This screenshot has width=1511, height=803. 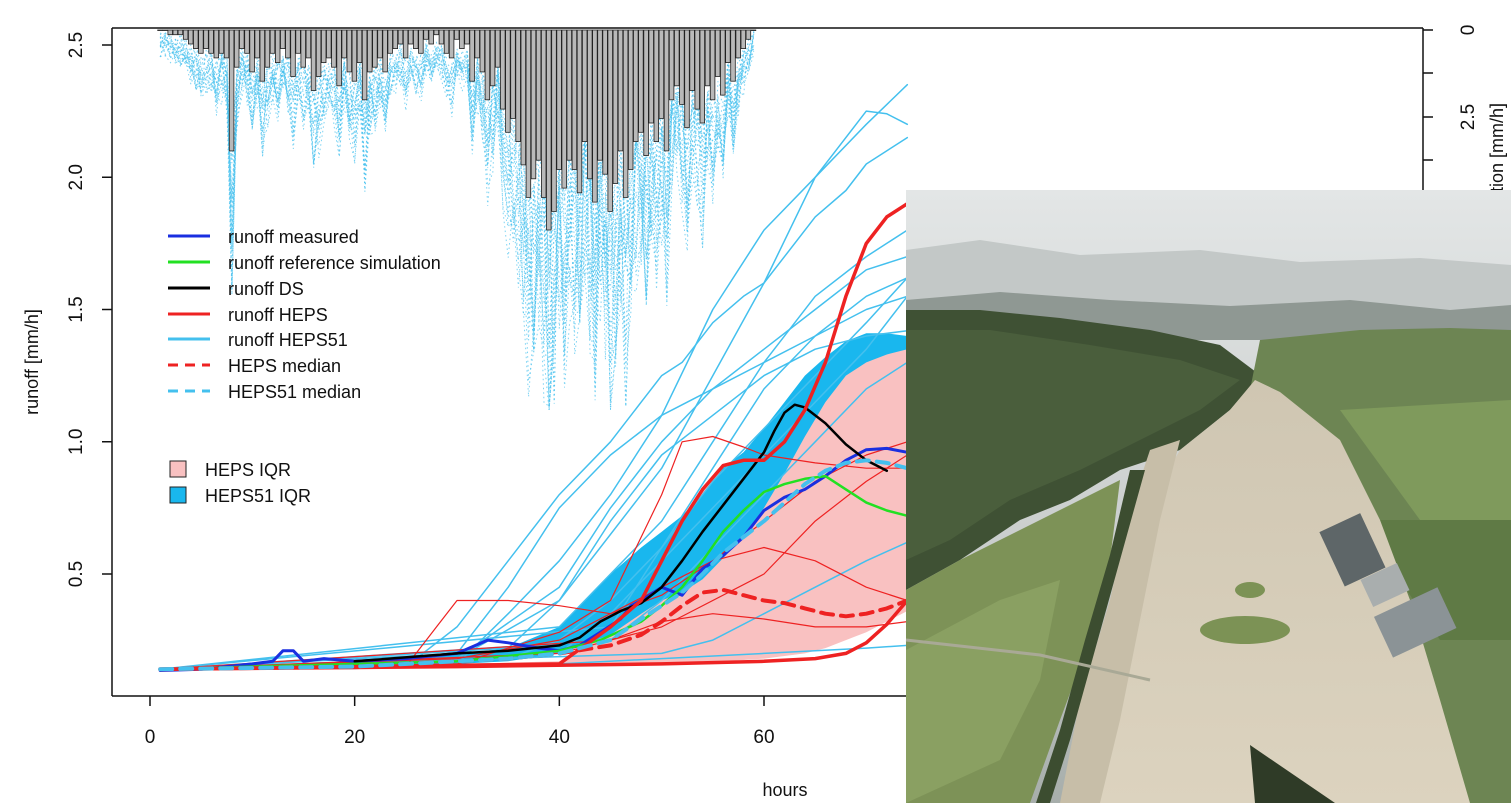 I want to click on legend-label: HEPS51 IQR, so click(x=258, y=496).